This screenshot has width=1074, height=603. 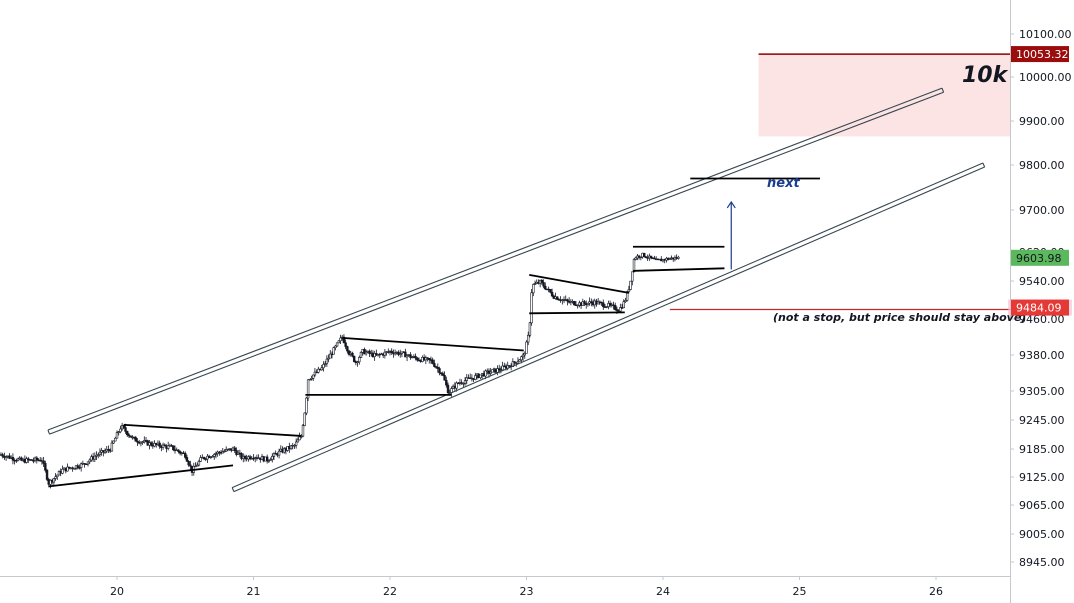 What do you see at coordinates (1042, 54) in the screenshot?
I see `price-tag-label: 10053.32` at bounding box center [1042, 54].